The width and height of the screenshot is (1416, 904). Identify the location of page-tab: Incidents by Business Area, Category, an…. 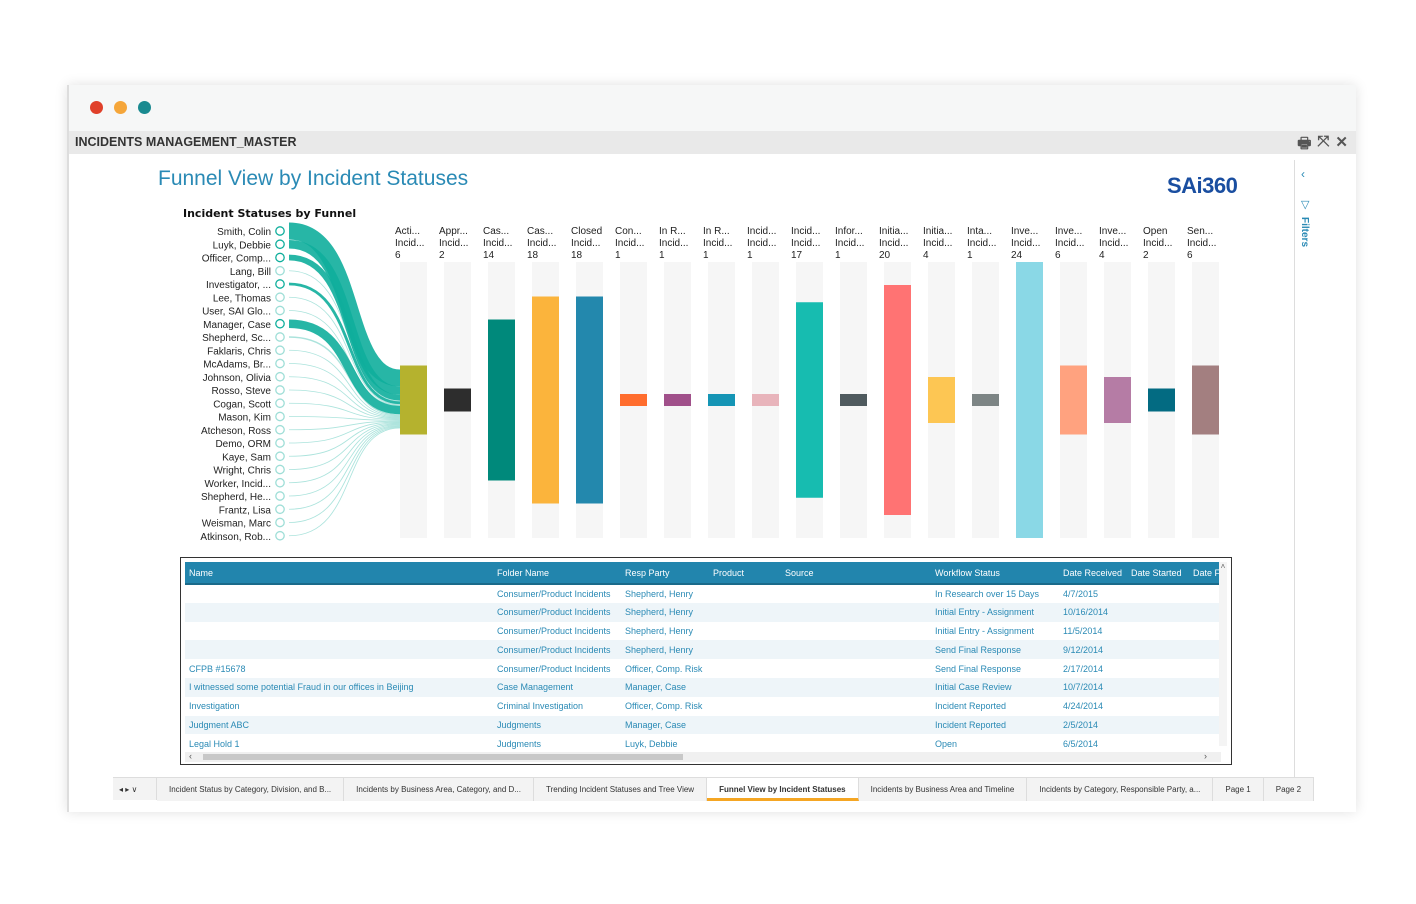
(439, 789).